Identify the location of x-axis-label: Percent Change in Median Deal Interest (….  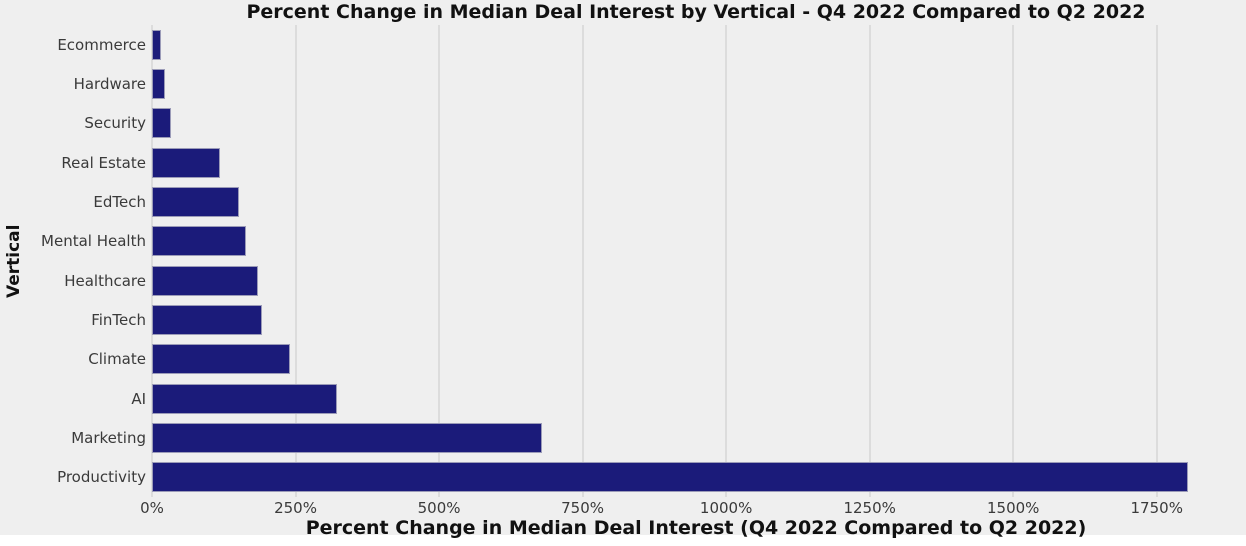
(696, 528).